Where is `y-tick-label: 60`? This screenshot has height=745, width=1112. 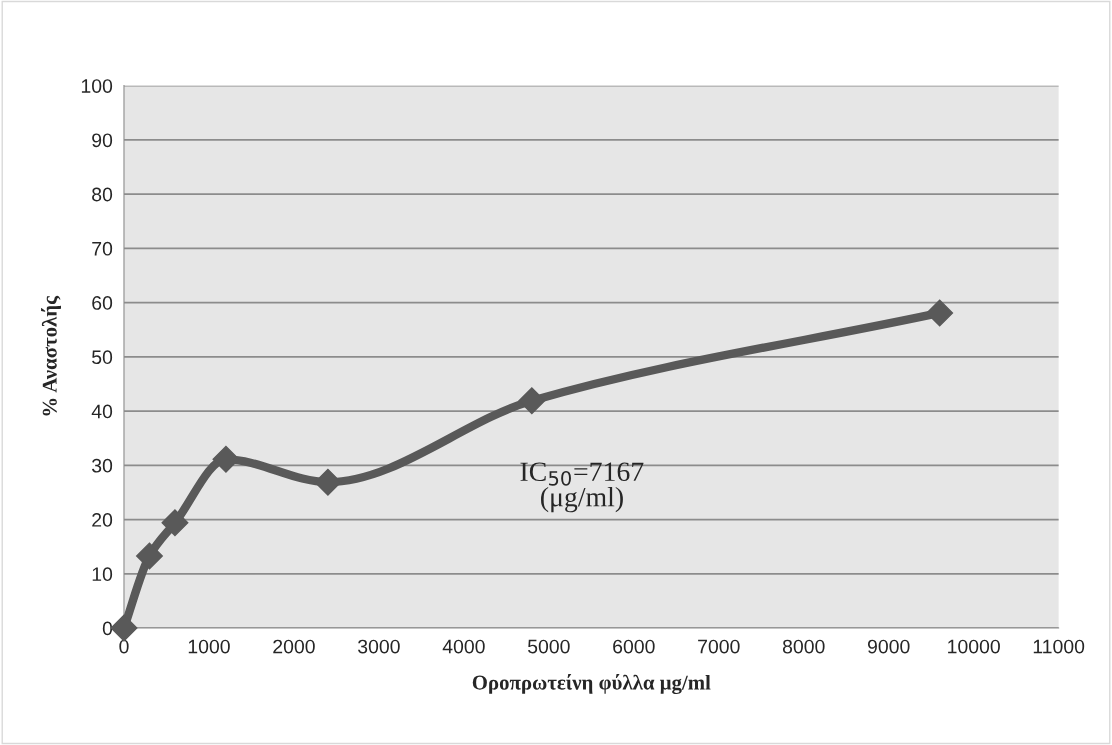 y-tick-label: 60 is located at coordinates (102, 303).